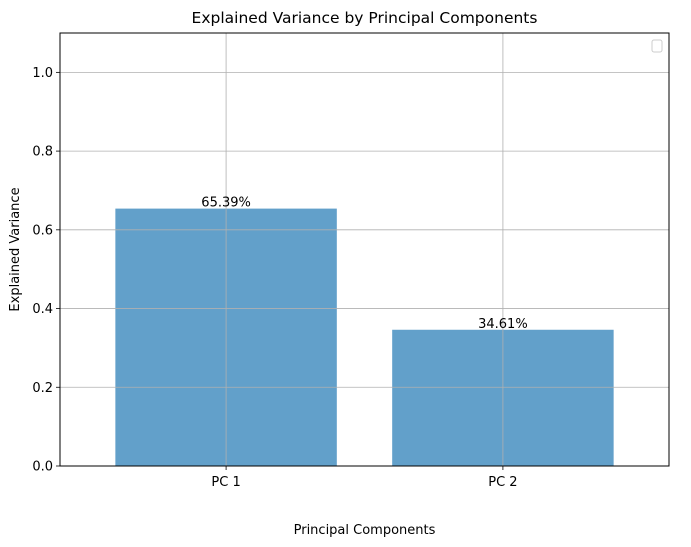 The width and height of the screenshot is (691, 547). What do you see at coordinates (364, 264) in the screenshot?
I see `bar-labels: 65.39% 34.61%` at bounding box center [364, 264].